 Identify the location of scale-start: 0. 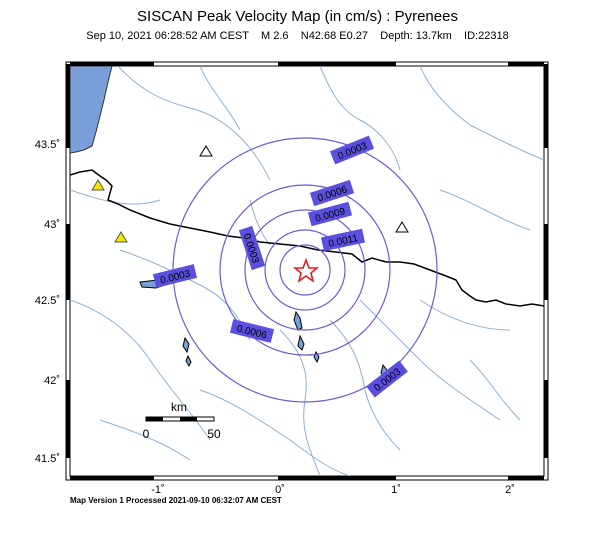
(146, 434).